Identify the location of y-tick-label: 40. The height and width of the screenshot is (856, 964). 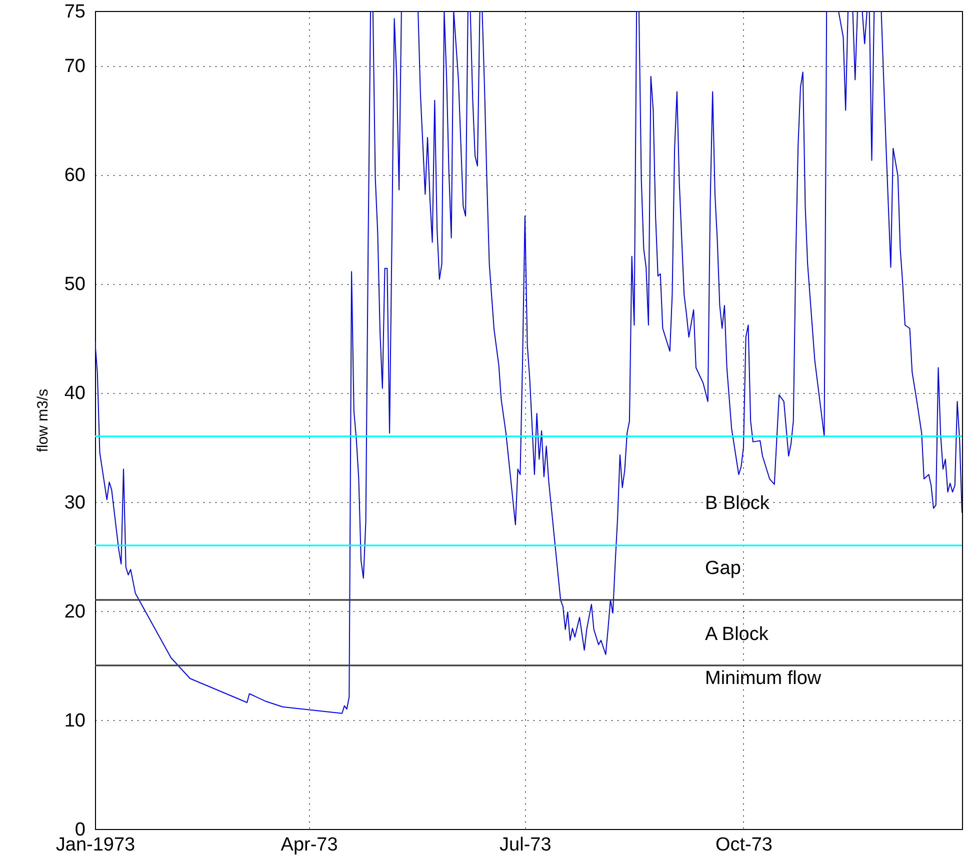
(75, 393).